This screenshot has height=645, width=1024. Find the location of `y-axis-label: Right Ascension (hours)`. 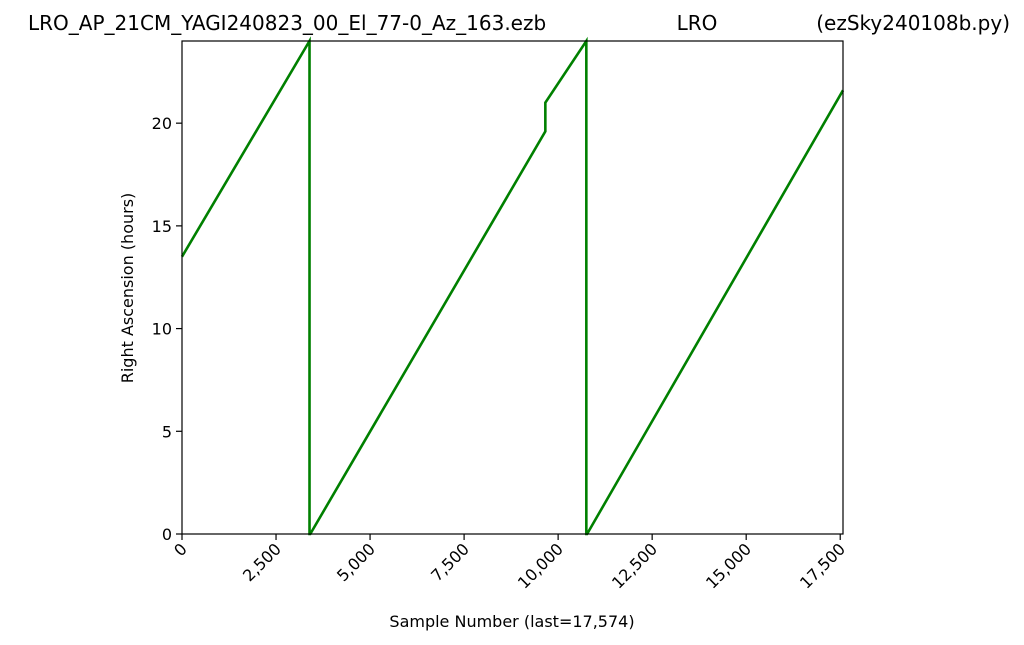

y-axis-label: Right Ascension (hours) is located at coordinates (127, 288).